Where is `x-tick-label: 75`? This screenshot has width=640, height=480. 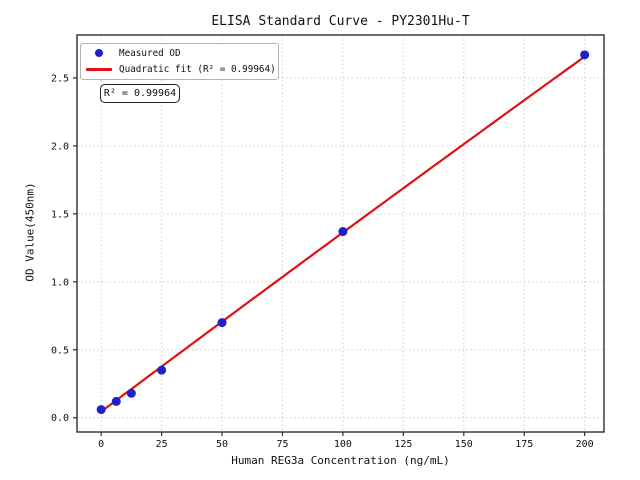
x-tick-label: 75 is located at coordinates (282, 444).